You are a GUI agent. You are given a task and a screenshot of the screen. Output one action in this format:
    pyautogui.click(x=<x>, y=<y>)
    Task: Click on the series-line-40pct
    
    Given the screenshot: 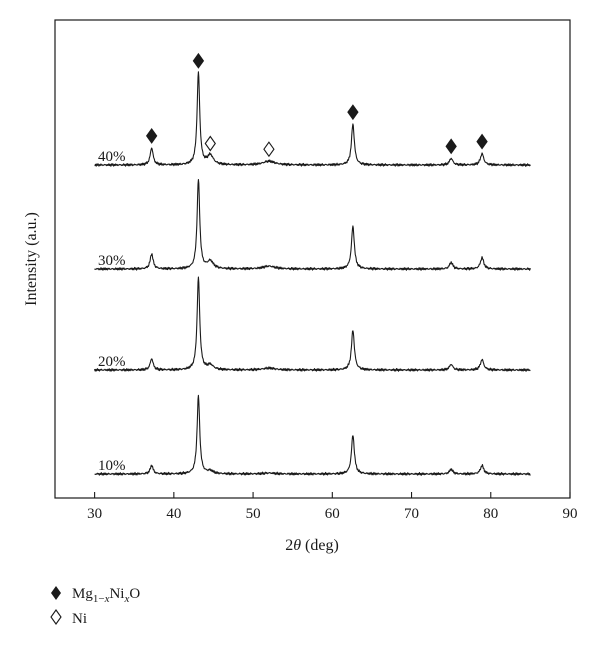 What is the action you would take?
    pyautogui.click(x=312, y=119)
    